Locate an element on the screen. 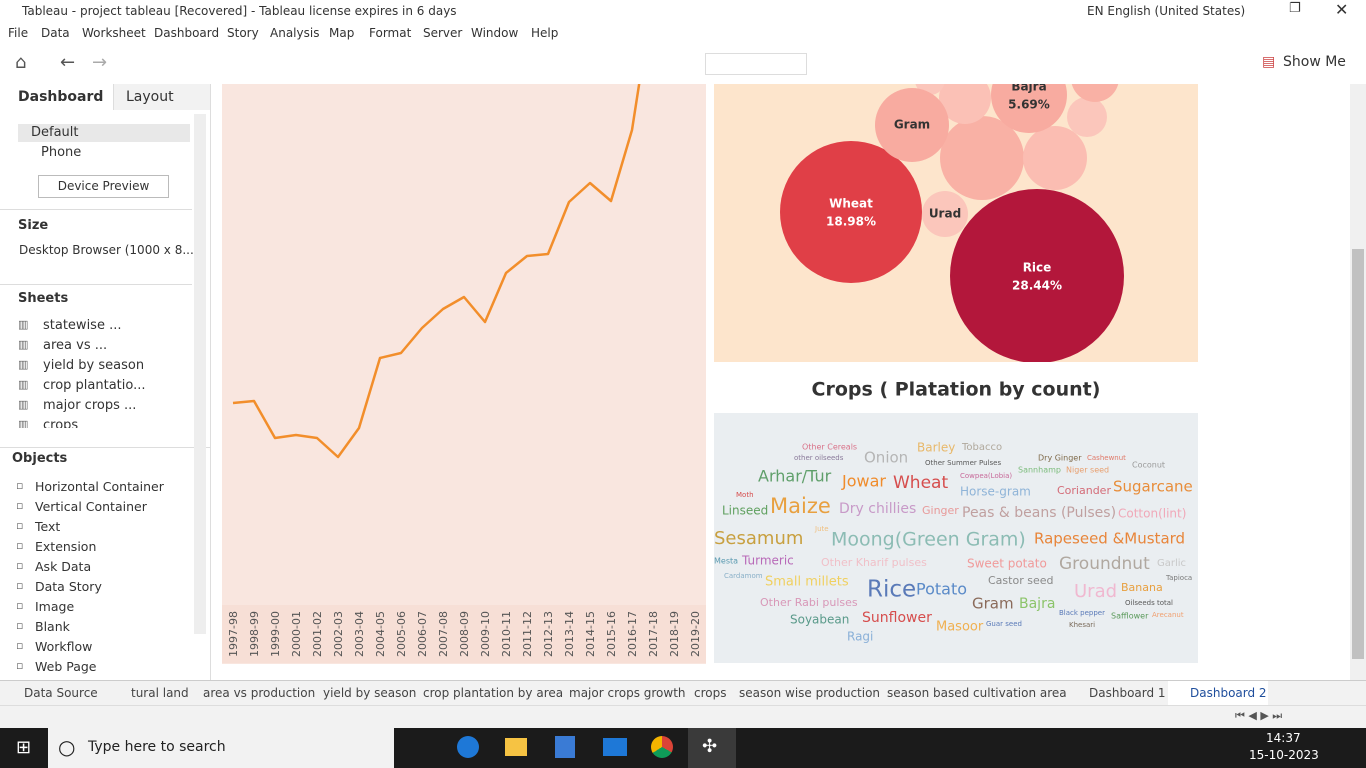  scrollbar is located at coordinates (1358, 382).